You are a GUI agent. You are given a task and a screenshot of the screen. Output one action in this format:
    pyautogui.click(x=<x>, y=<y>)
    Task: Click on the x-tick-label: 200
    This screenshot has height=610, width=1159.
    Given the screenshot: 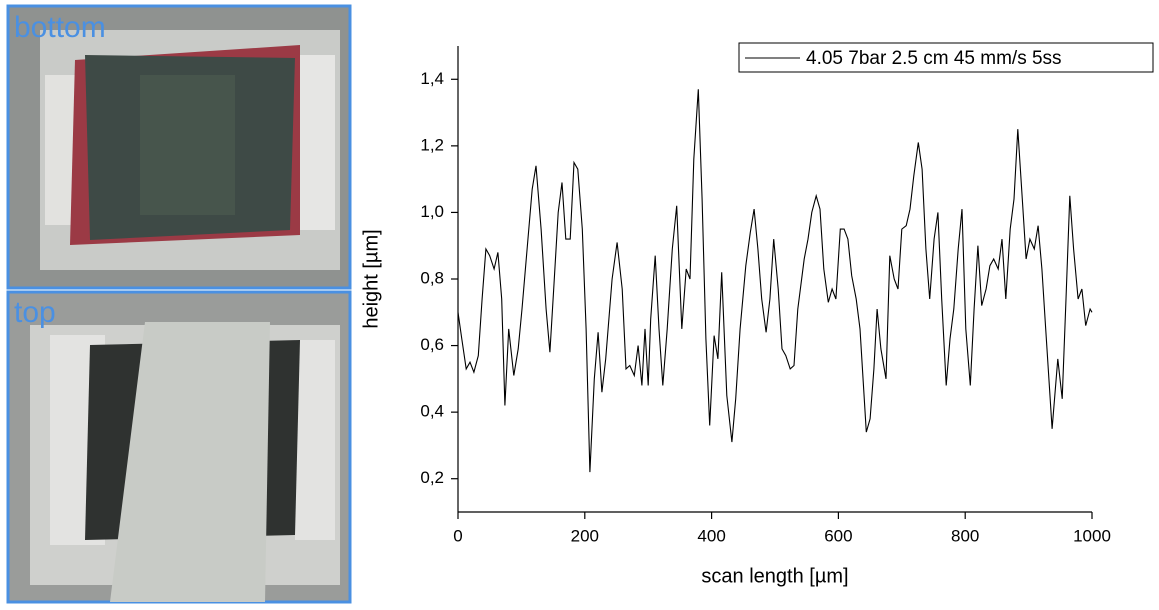 What is the action you would take?
    pyautogui.click(x=585, y=535)
    